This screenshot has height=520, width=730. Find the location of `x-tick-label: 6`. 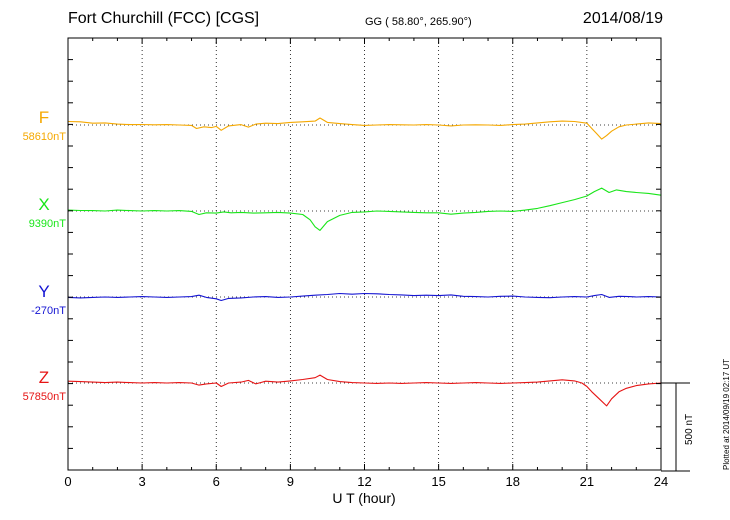

x-tick-label: 6 is located at coordinates (216, 481).